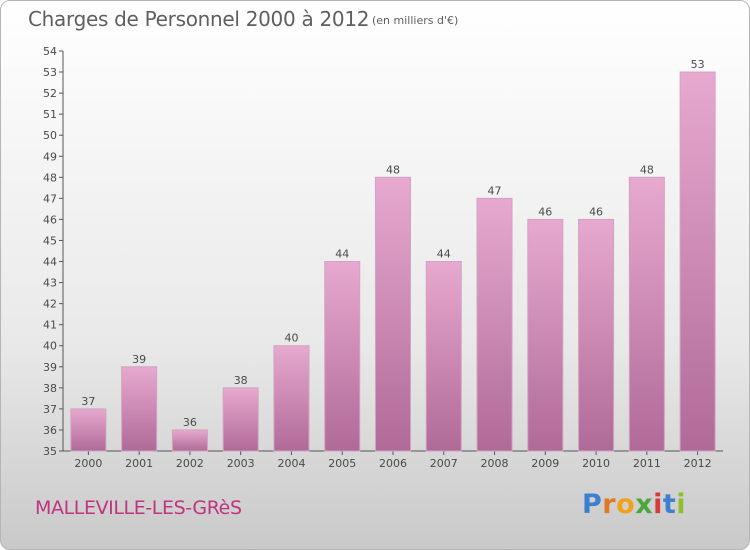 Image resolution: width=750 pixels, height=550 pixels. What do you see at coordinates (393, 463) in the screenshot?
I see `x-tick-label: 2006` at bounding box center [393, 463].